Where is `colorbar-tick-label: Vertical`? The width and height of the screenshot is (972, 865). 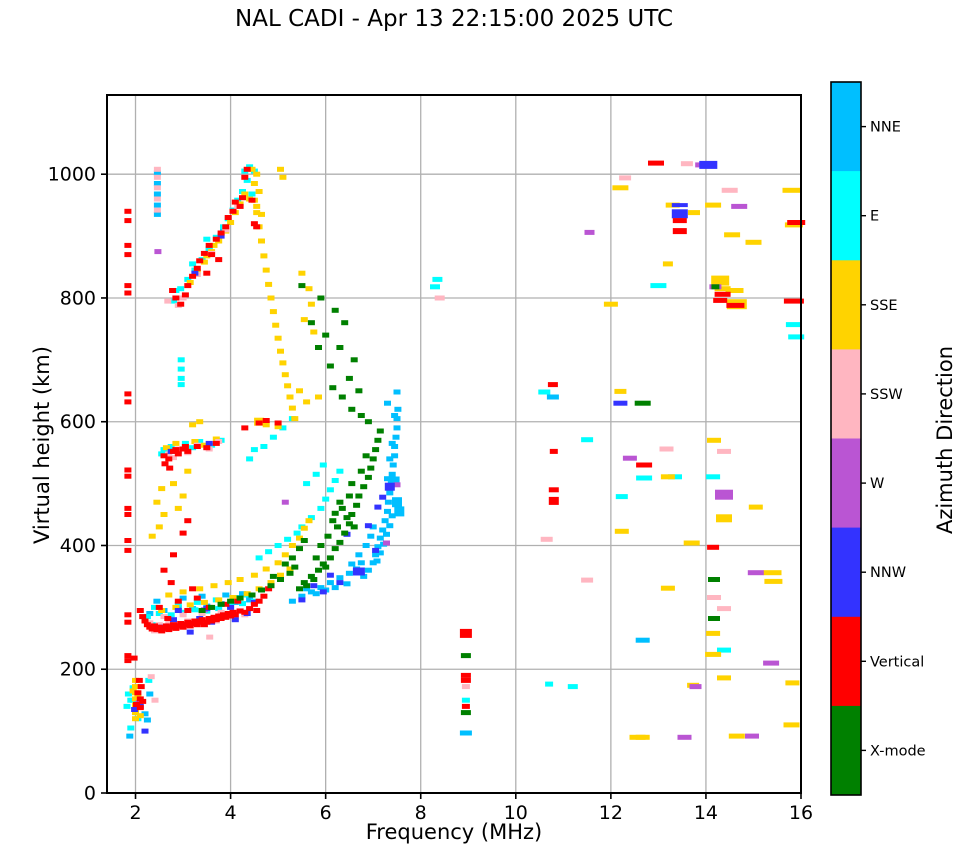 colorbar-tick-label: Vertical is located at coordinates (897, 662).